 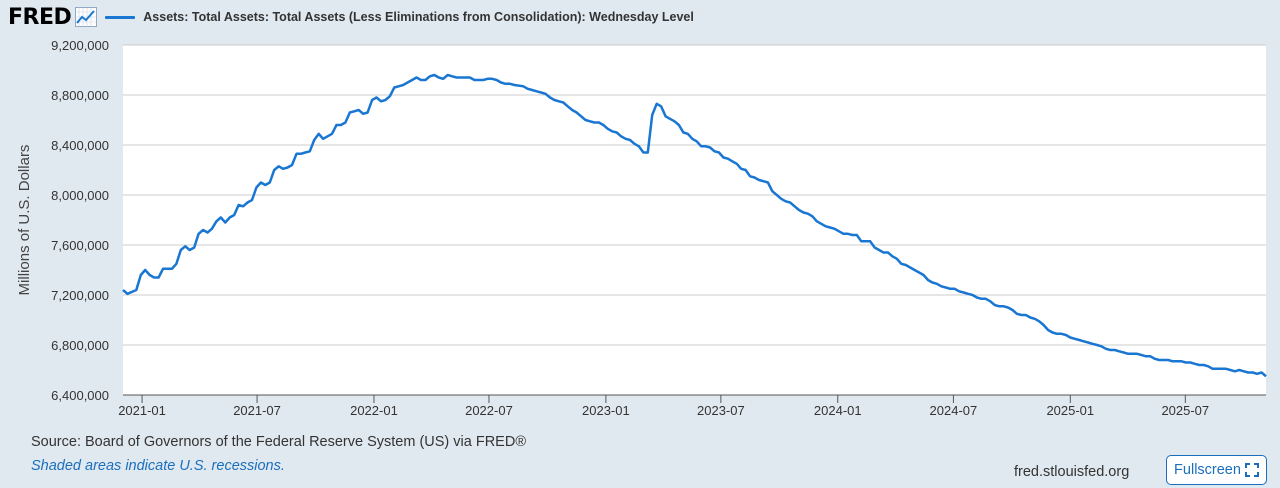 What do you see at coordinates (80, 145) in the screenshot?
I see `y-tick-label: 8,400,000` at bounding box center [80, 145].